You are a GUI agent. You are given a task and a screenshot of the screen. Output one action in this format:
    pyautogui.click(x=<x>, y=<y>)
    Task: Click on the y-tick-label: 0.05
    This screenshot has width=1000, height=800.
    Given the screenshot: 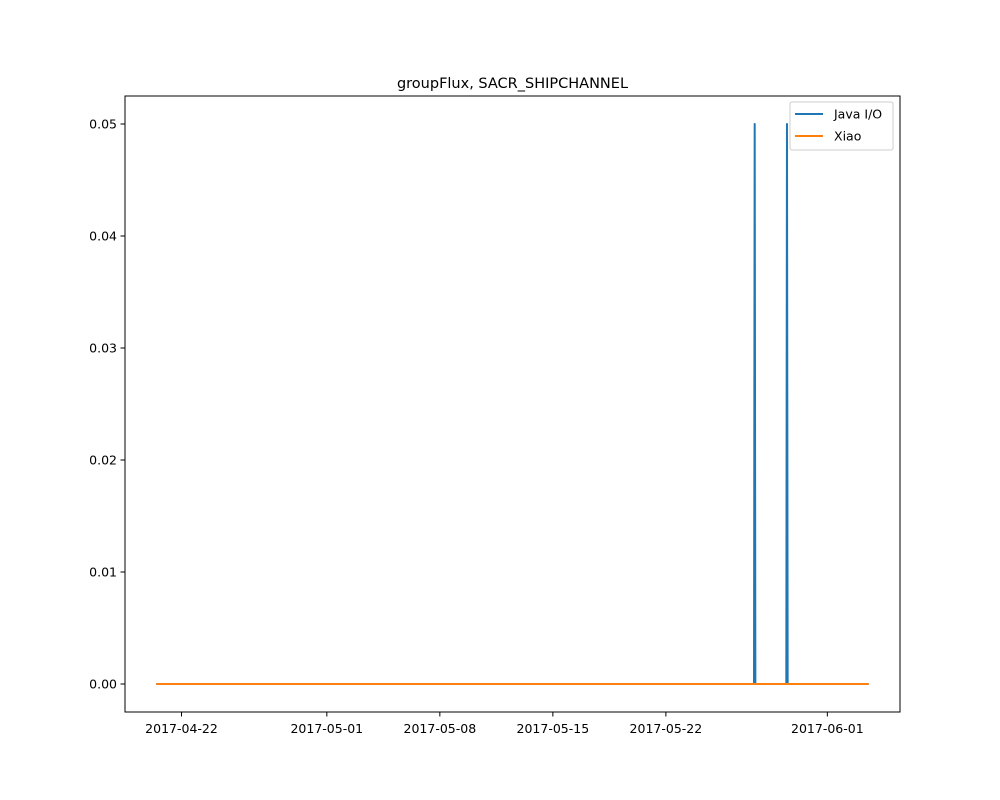 What is the action you would take?
    pyautogui.click(x=103, y=124)
    